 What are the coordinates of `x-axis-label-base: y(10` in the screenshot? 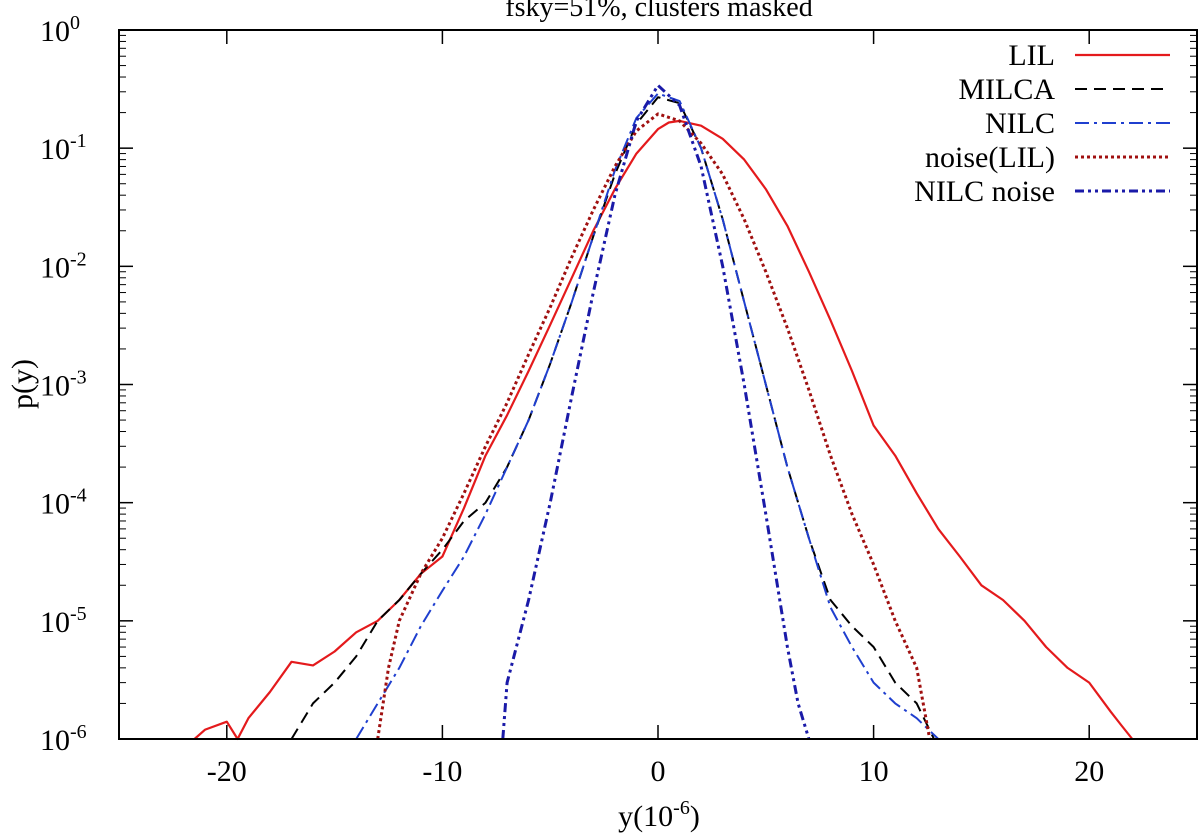 It's located at (645, 816).